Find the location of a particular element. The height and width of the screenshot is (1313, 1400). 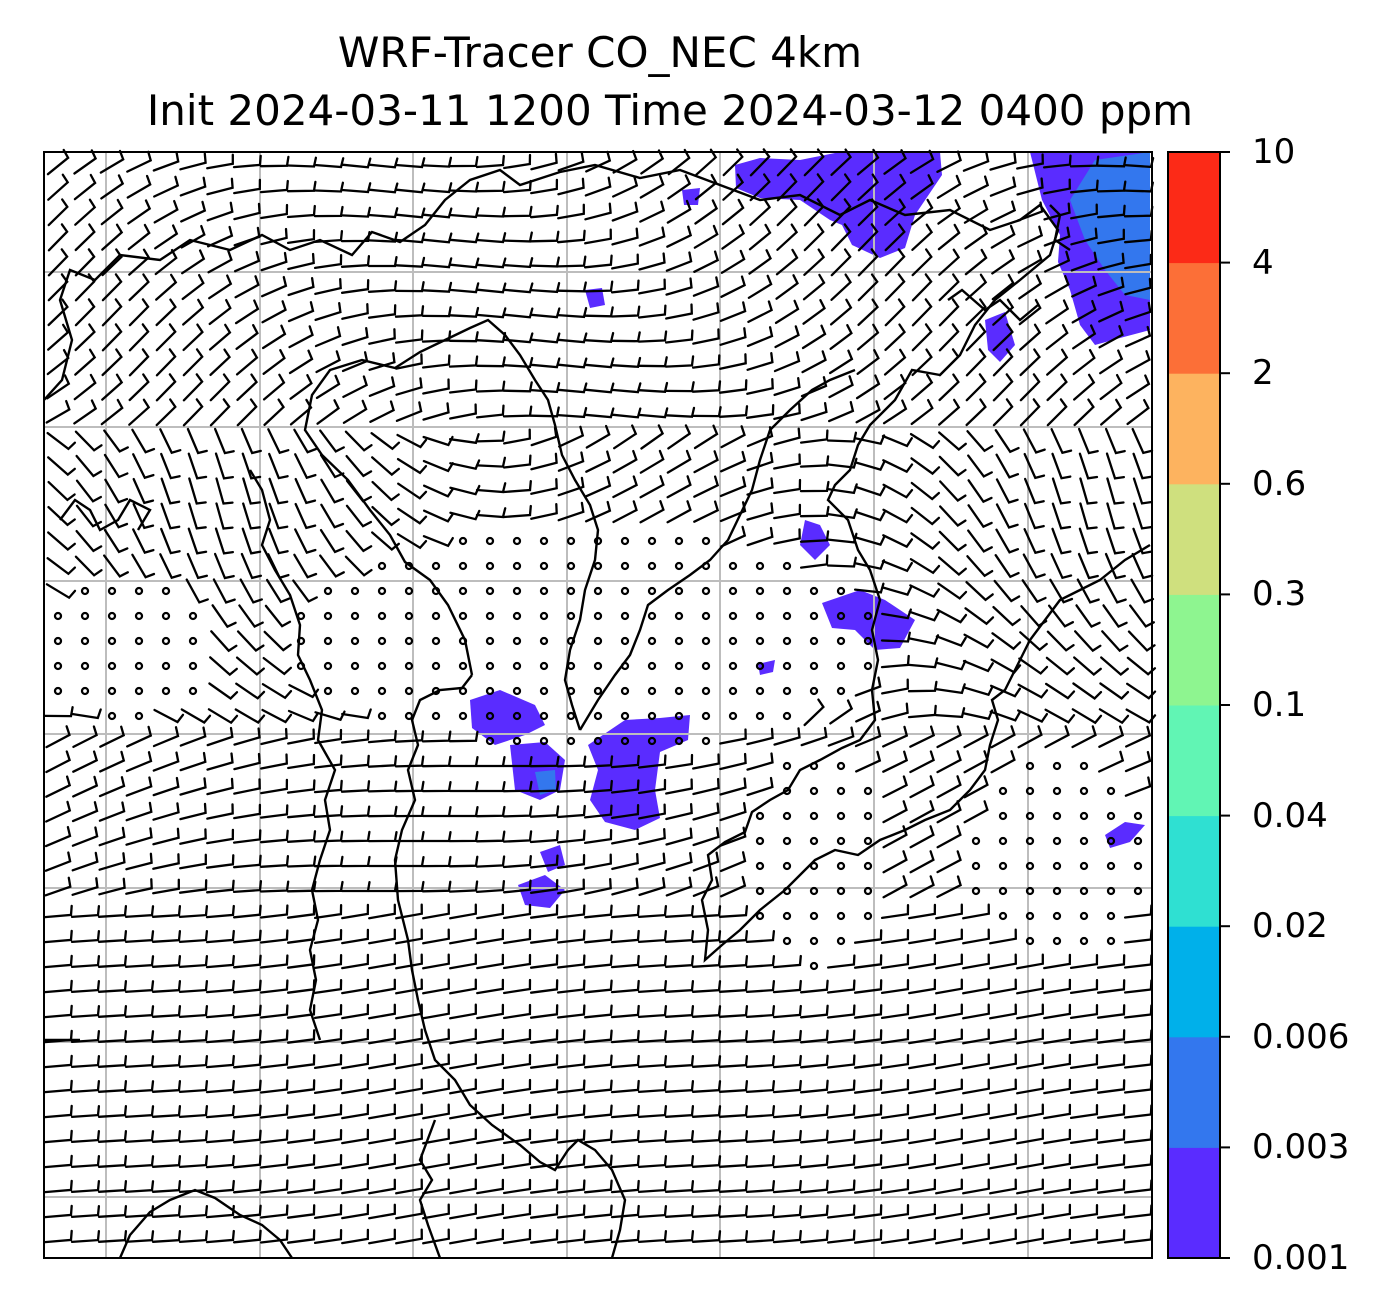

colorbar-tick-label: 10 is located at coordinates (1274, 152).